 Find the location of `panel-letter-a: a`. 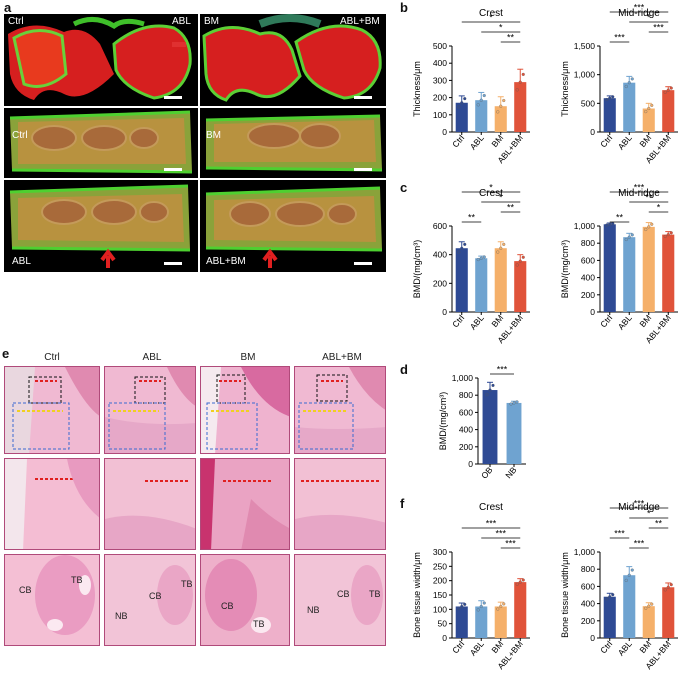

panel-letter-a: a is located at coordinates (8, 7).